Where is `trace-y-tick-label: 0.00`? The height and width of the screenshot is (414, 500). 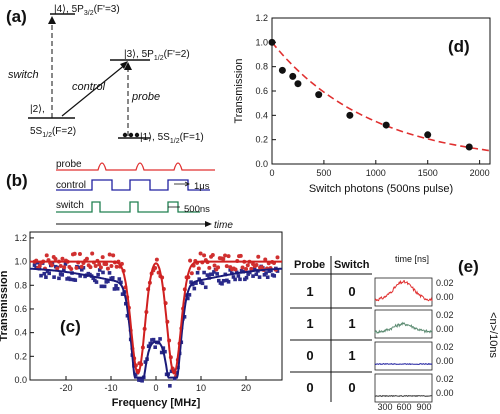 trace-y-tick-label: 0.00 is located at coordinates (445, 329).